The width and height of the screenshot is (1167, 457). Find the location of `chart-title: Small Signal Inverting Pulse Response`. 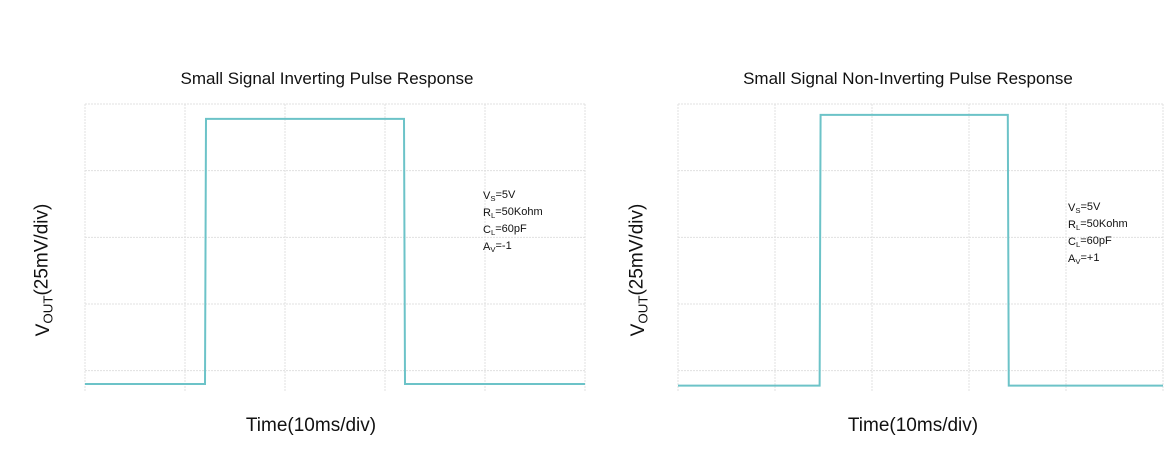

chart-title: Small Signal Inverting Pulse Response is located at coordinates (327, 78).